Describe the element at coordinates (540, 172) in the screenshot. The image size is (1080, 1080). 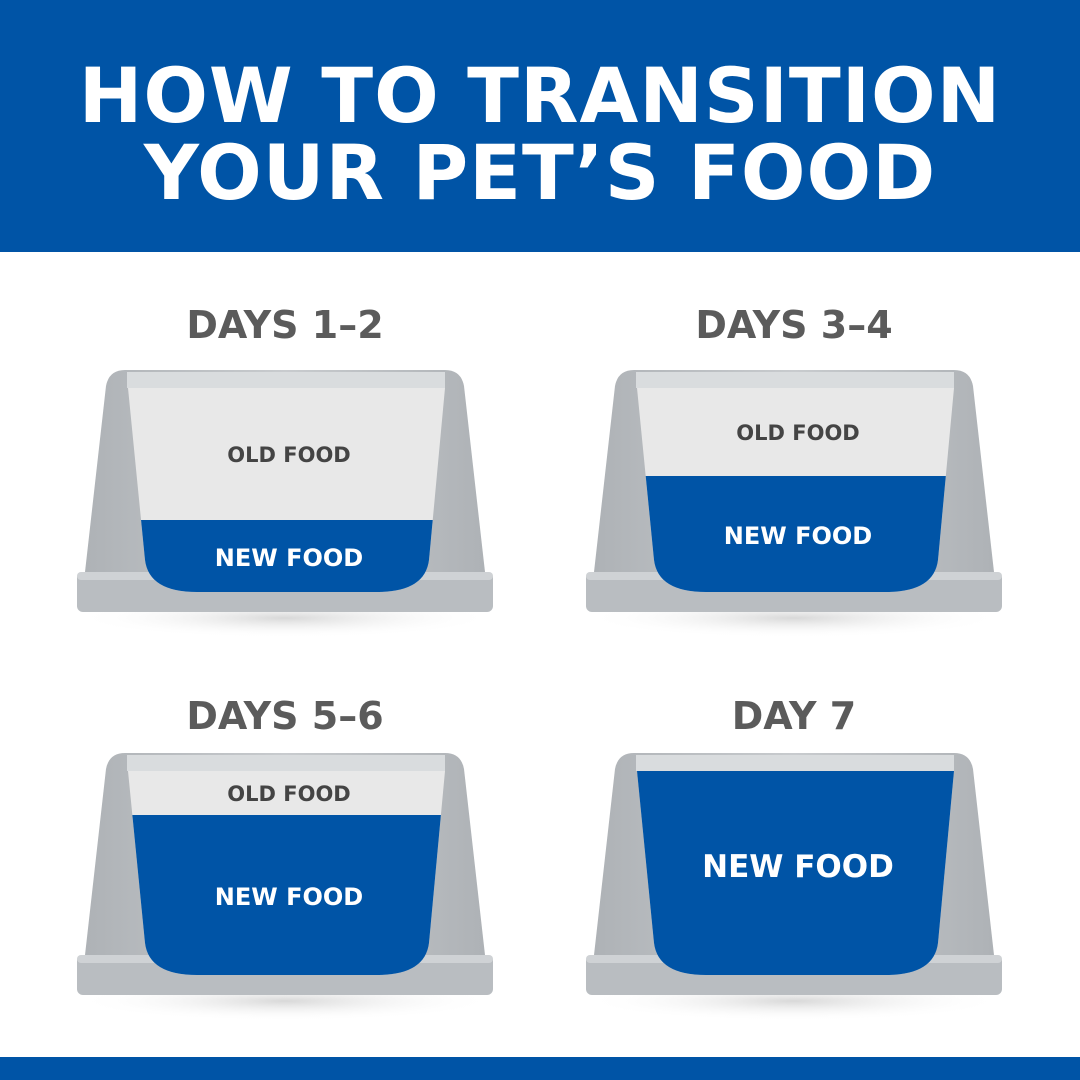
I see `title-line-2: YOUR PET’S FOOD` at that location.